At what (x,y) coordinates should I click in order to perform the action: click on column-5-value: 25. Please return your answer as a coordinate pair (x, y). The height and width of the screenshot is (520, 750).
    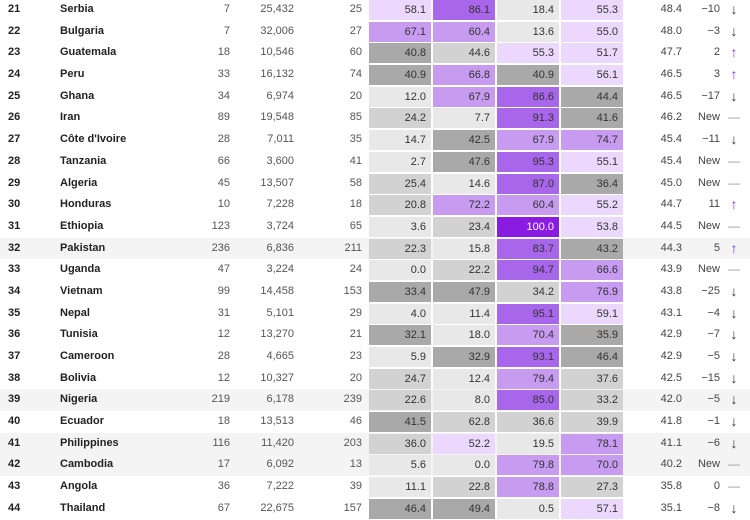
    Looking at the image, I should click on (355, 9).